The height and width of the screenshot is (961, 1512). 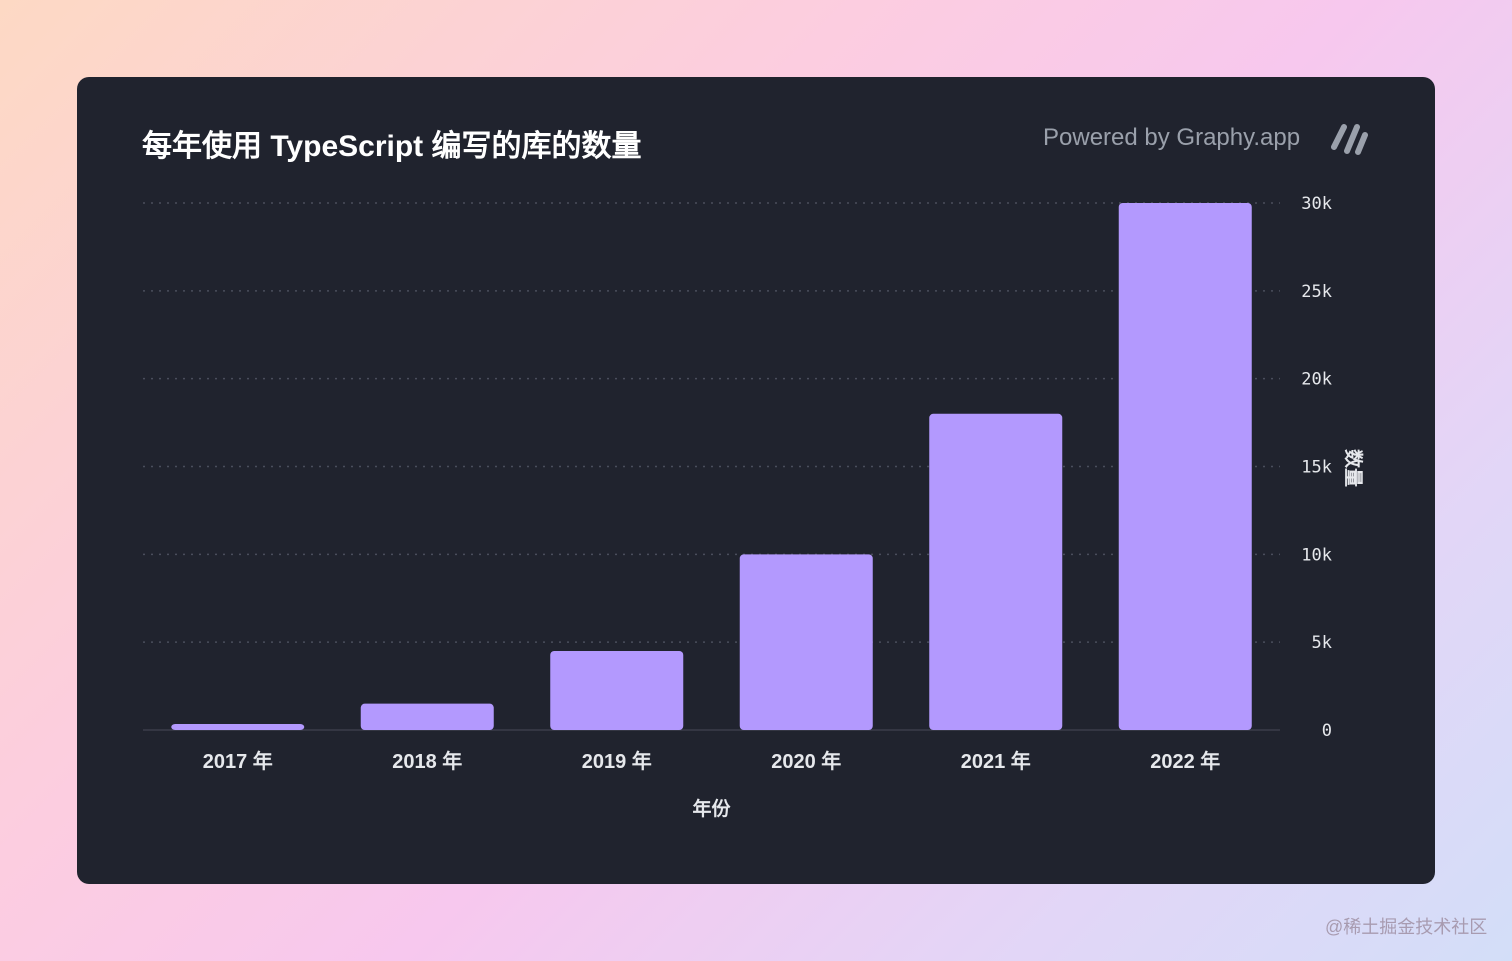 I want to click on watermark: @稀土掘金技术社区, so click(x=1406, y=927).